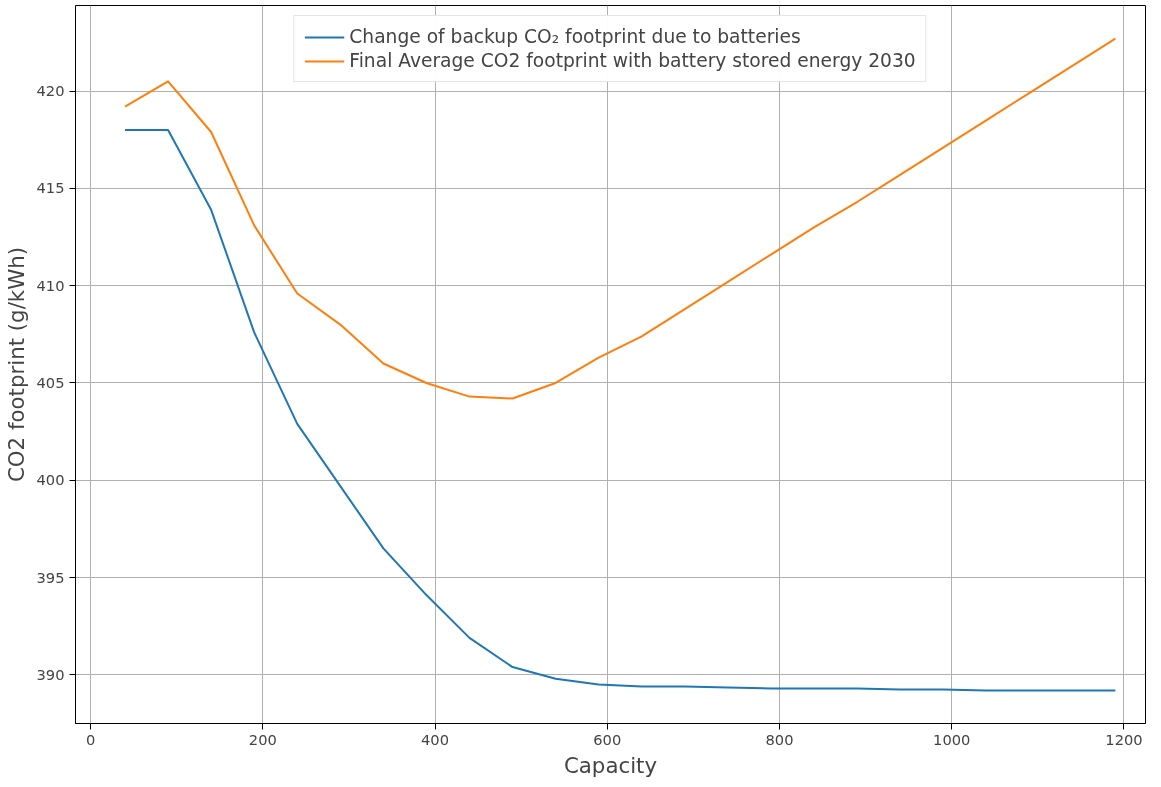  What do you see at coordinates (90, 739) in the screenshot?
I see `x-tick-label: 0` at bounding box center [90, 739].